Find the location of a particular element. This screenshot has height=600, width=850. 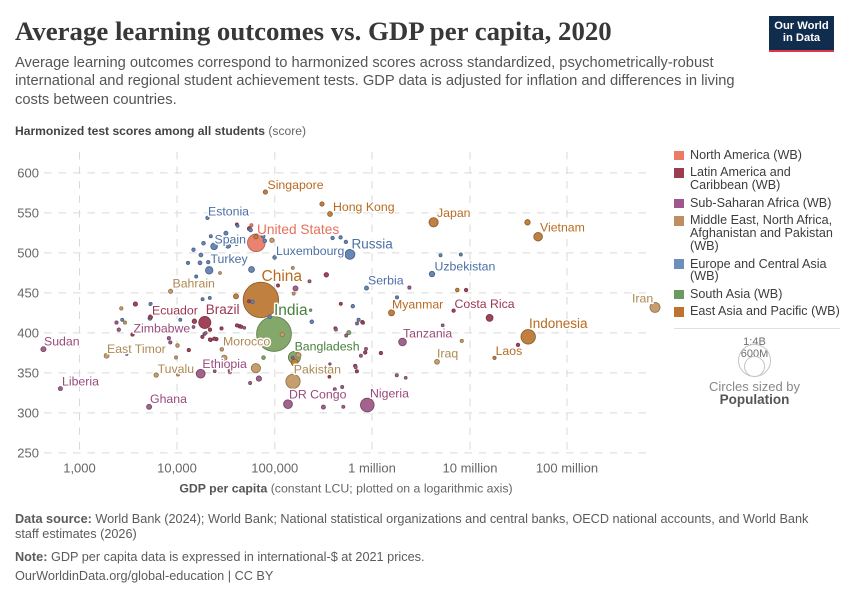

svg-text: 350 is located at coordinates (28, 372).